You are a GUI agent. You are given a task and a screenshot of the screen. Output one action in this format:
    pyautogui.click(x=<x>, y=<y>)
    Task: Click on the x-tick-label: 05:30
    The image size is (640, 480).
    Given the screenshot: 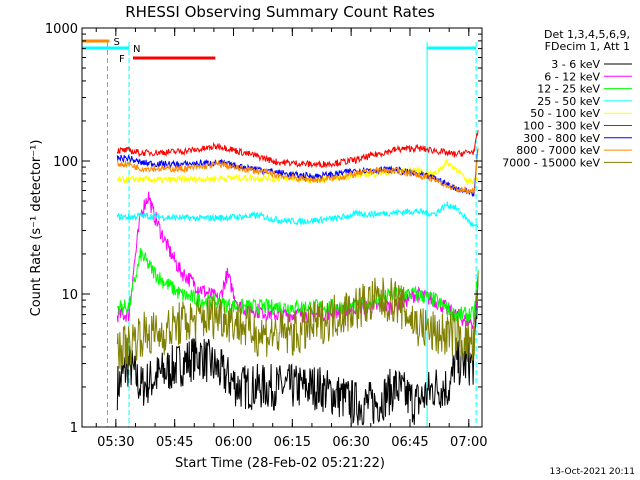 What is the action you would take?
    pyautogui.click(x=115, y=442)
    